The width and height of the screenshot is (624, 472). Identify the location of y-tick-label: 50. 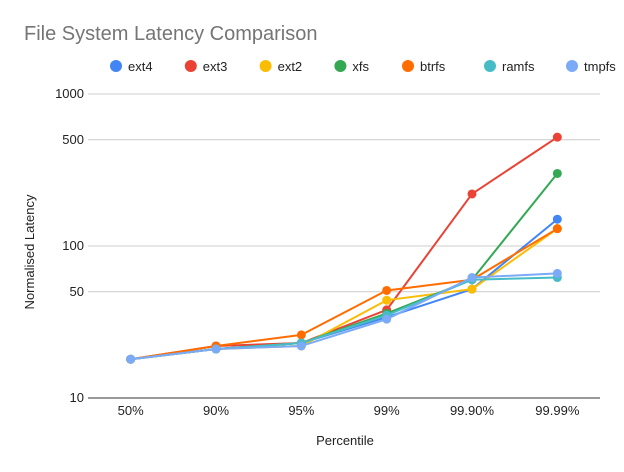
(77, 291).